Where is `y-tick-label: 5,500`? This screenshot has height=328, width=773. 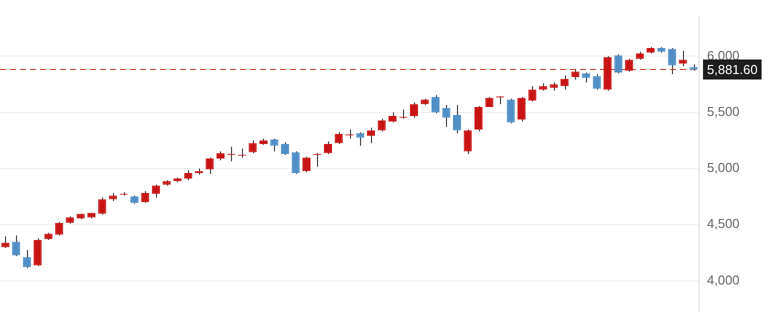
y-tick-label: 5,500 is located at coordinates (723, 111).